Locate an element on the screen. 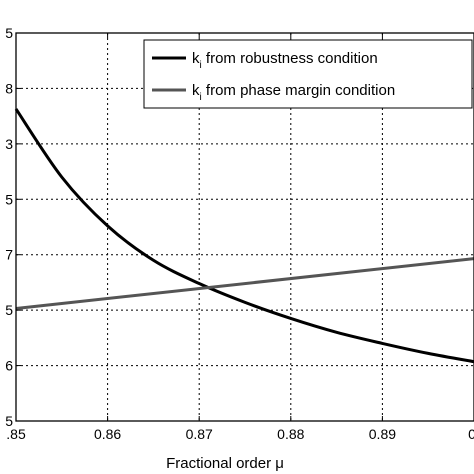  x-tick-label: 0.89 is located at coordinates (382, 434).